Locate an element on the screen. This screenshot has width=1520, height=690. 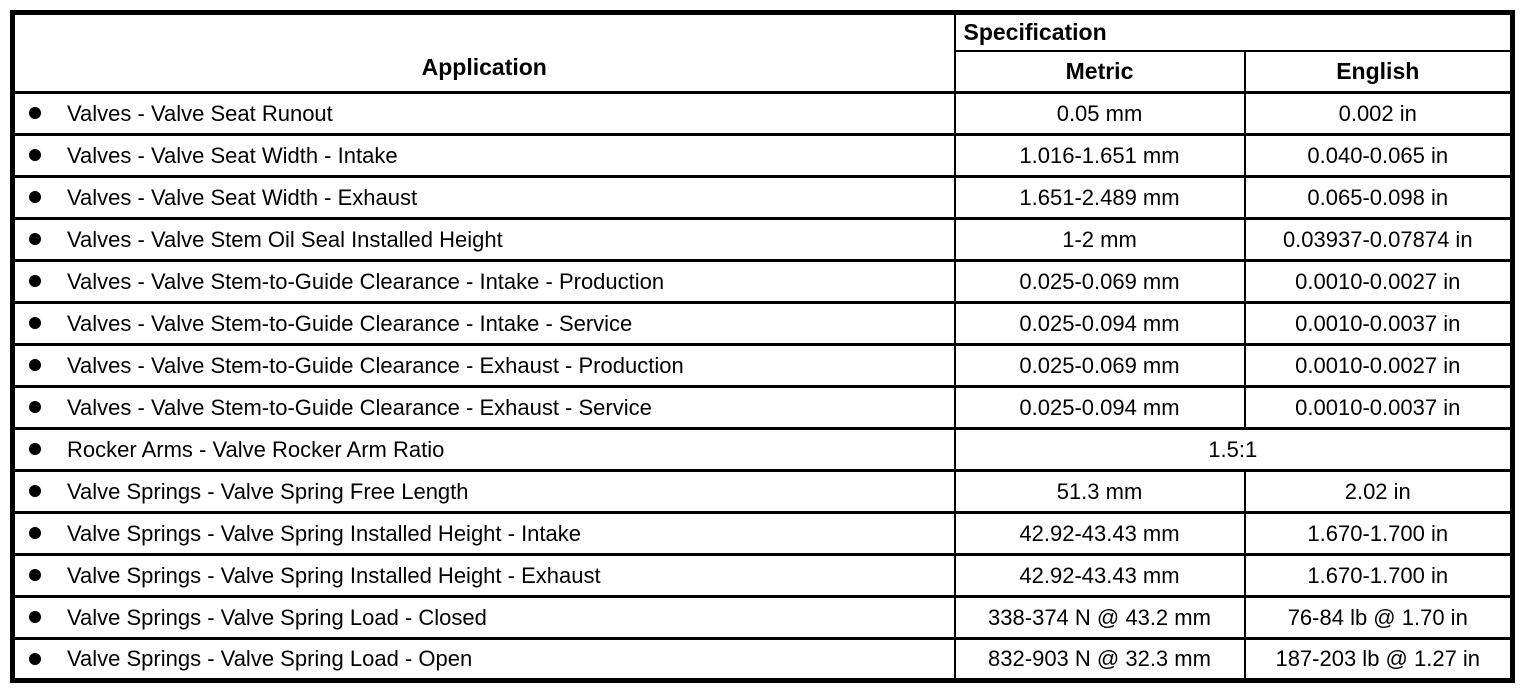
application-cell: Valve Springs - Valve Spring Free Length is located at coordinates (483, 491).